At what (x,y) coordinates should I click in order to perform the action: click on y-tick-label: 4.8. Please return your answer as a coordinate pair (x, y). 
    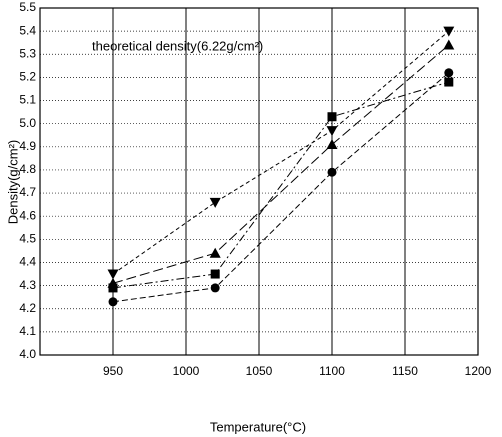
    Looking at the image, I should click on (27, 169).